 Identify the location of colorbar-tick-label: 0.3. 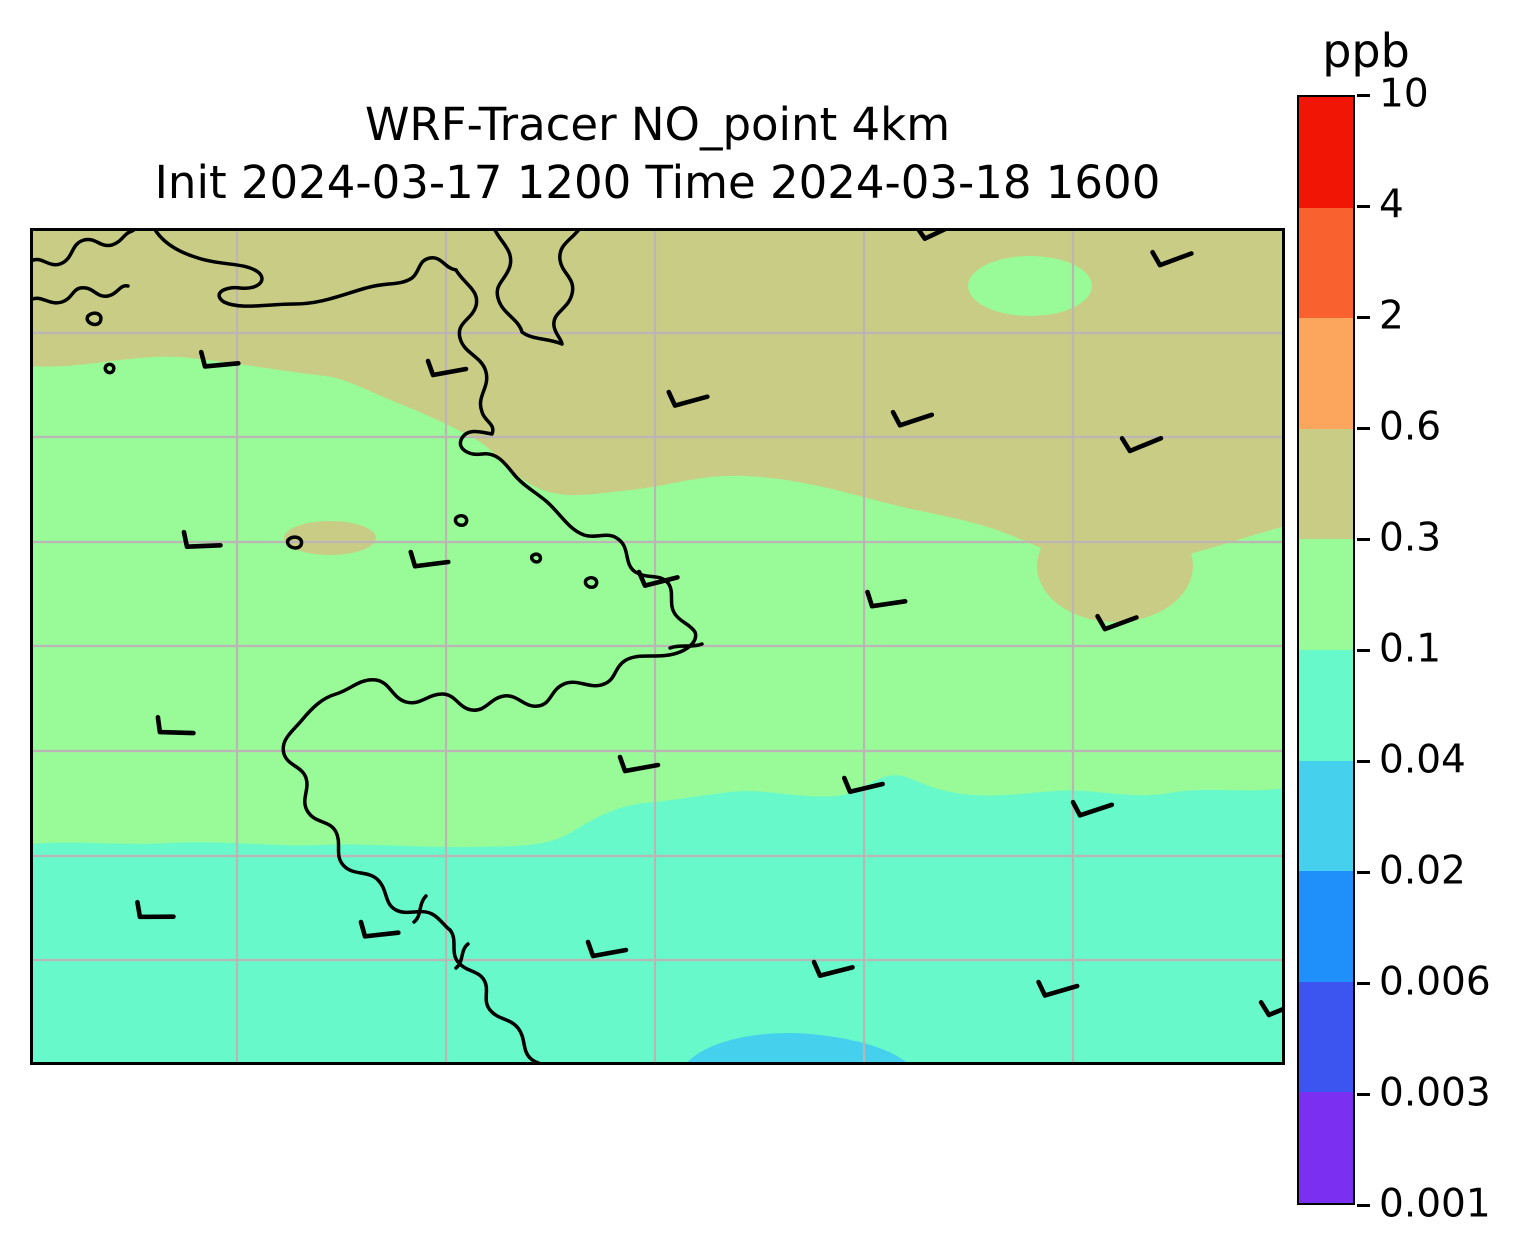
(1410, 538).